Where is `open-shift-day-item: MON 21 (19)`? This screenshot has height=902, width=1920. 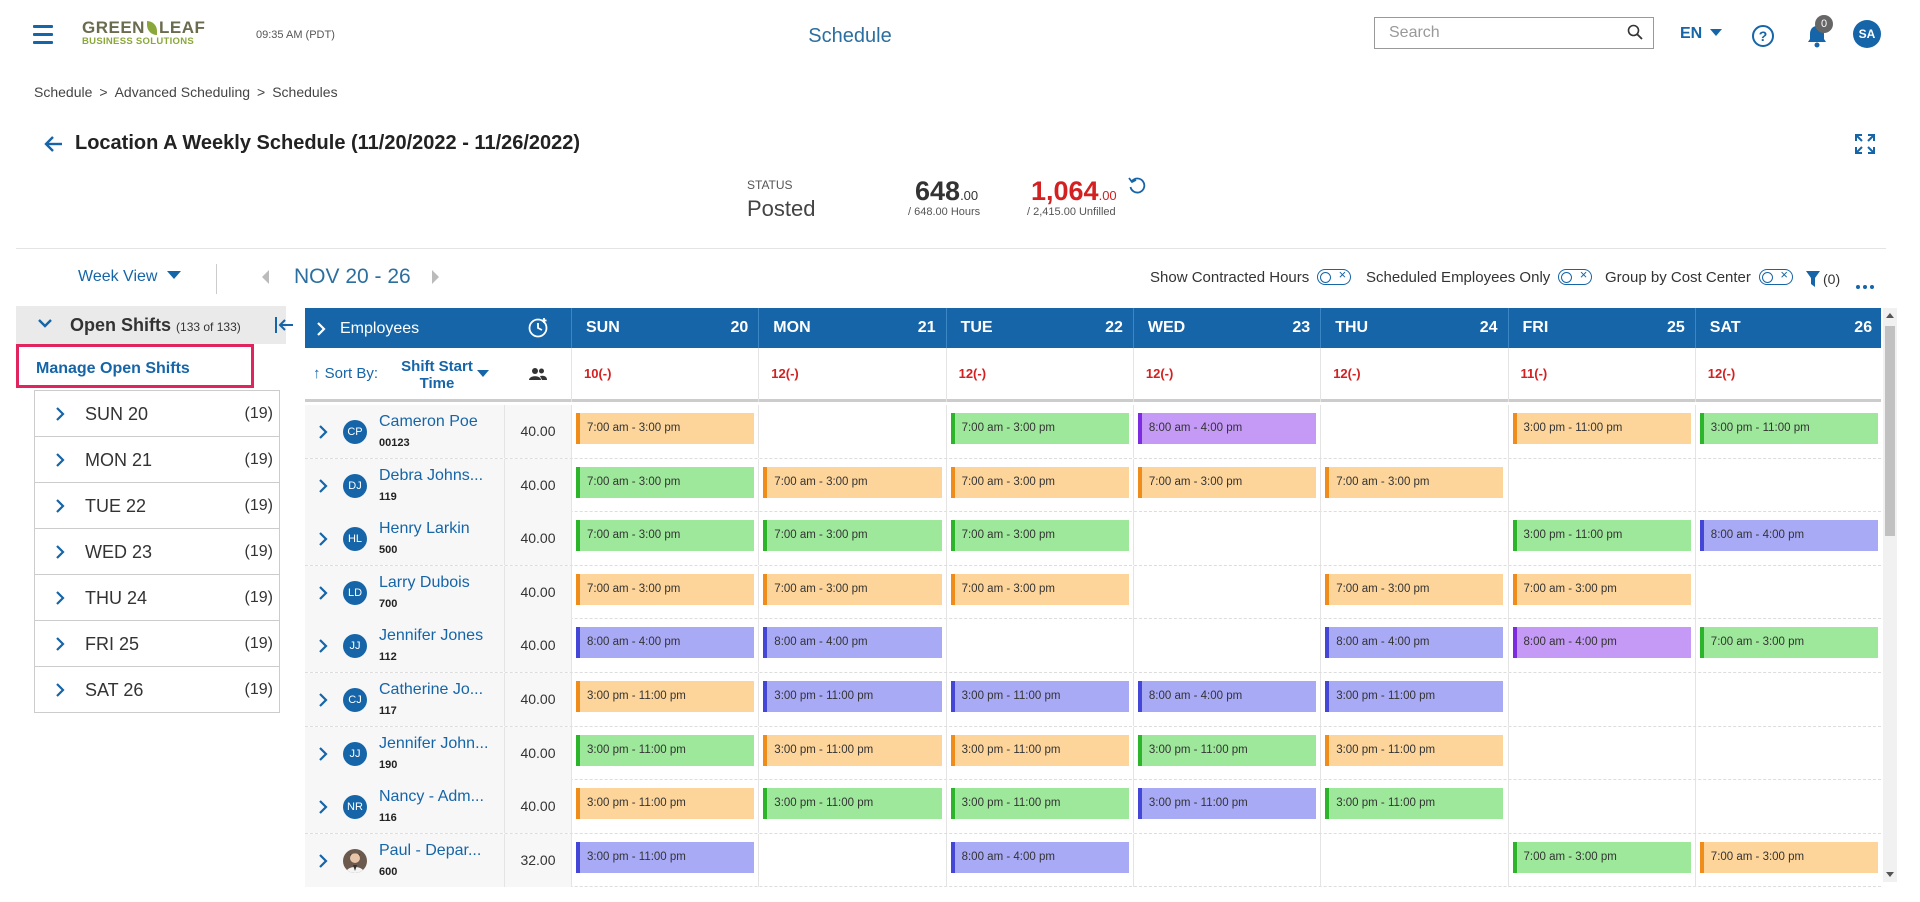 open-shift-day-item: MON 21 (19) is located at coordinates (157, 459).